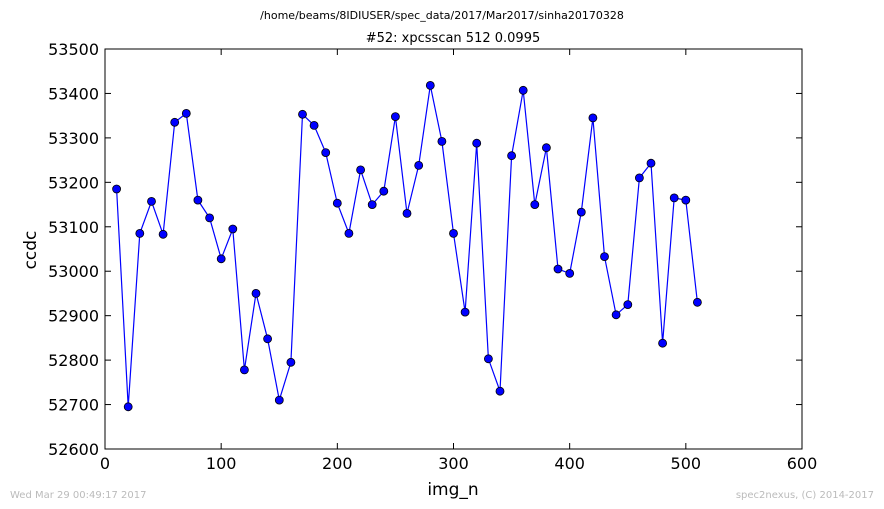 The width and height of the screenshot is (884, 509). I want to click on y-tick-label: 52600, so click(73, 449).